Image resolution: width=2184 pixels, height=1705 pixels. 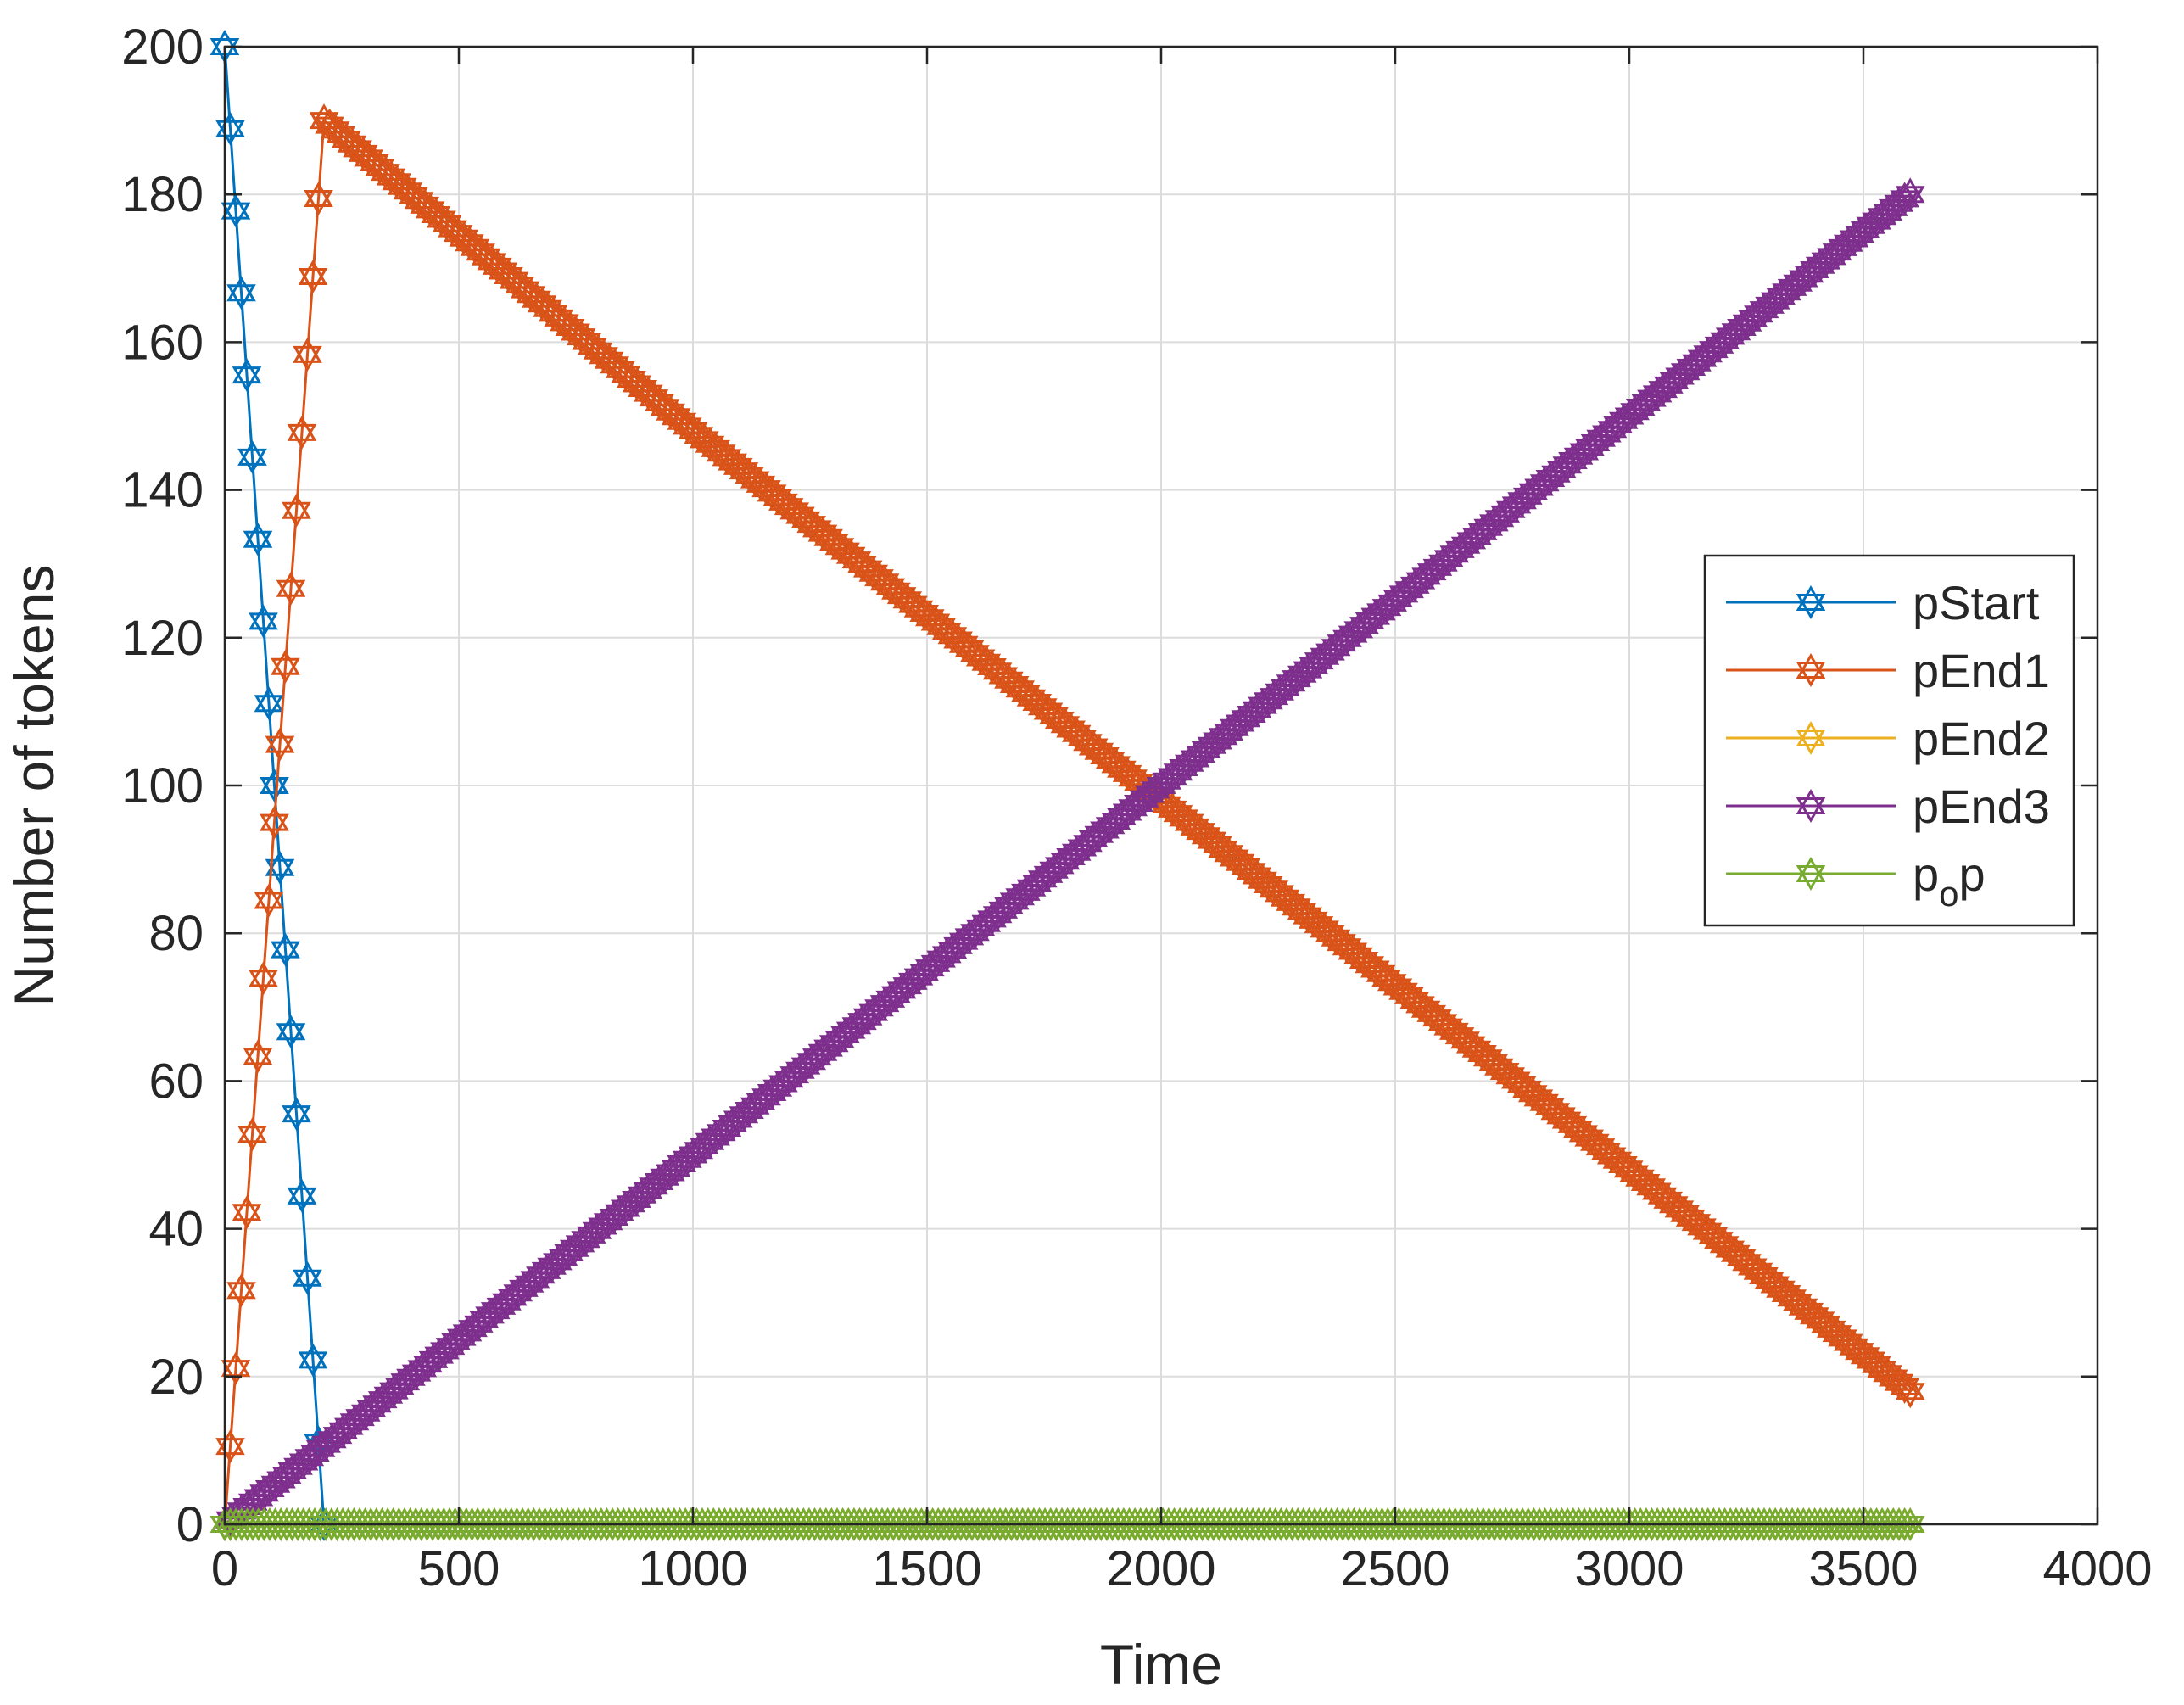 I want to click on legend-label-main: p, so click(x=1926, y=874).